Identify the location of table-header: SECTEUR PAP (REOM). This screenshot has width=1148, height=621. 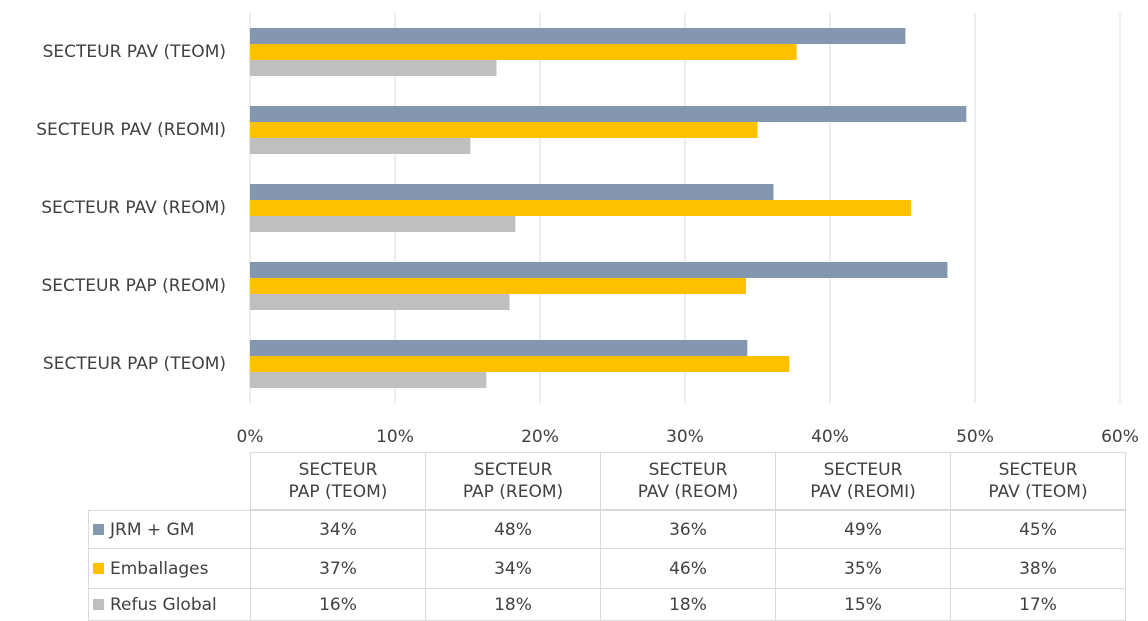
(513, 481).